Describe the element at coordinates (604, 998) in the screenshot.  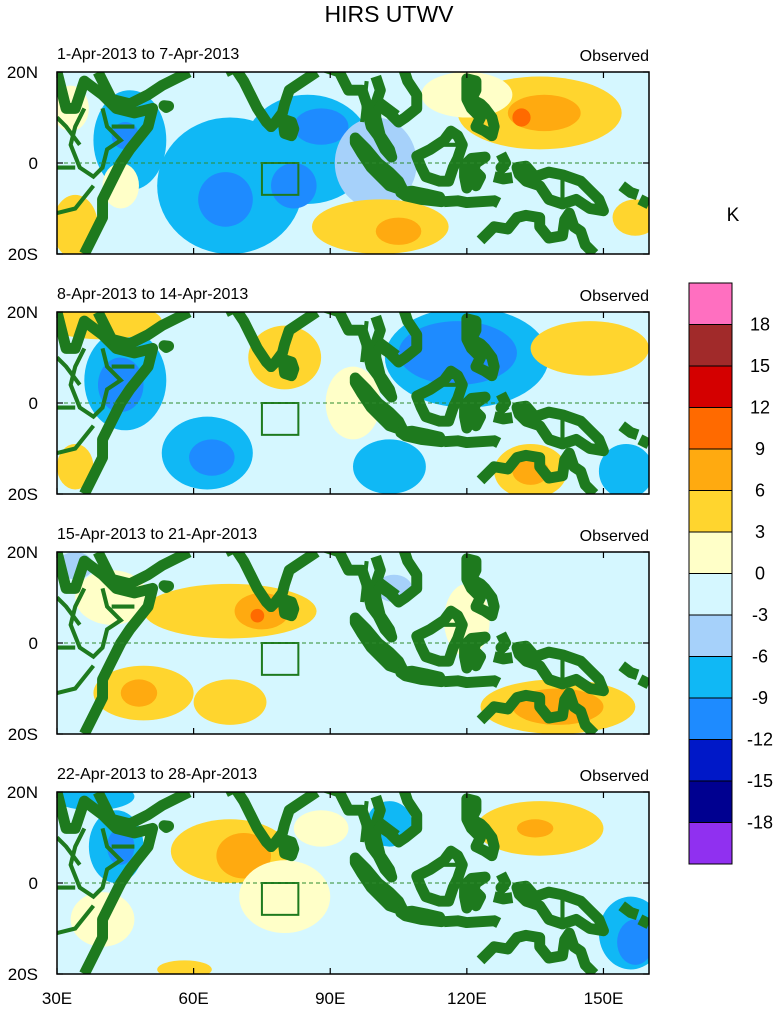
I see `lon-tick-label: 150E` at that location.